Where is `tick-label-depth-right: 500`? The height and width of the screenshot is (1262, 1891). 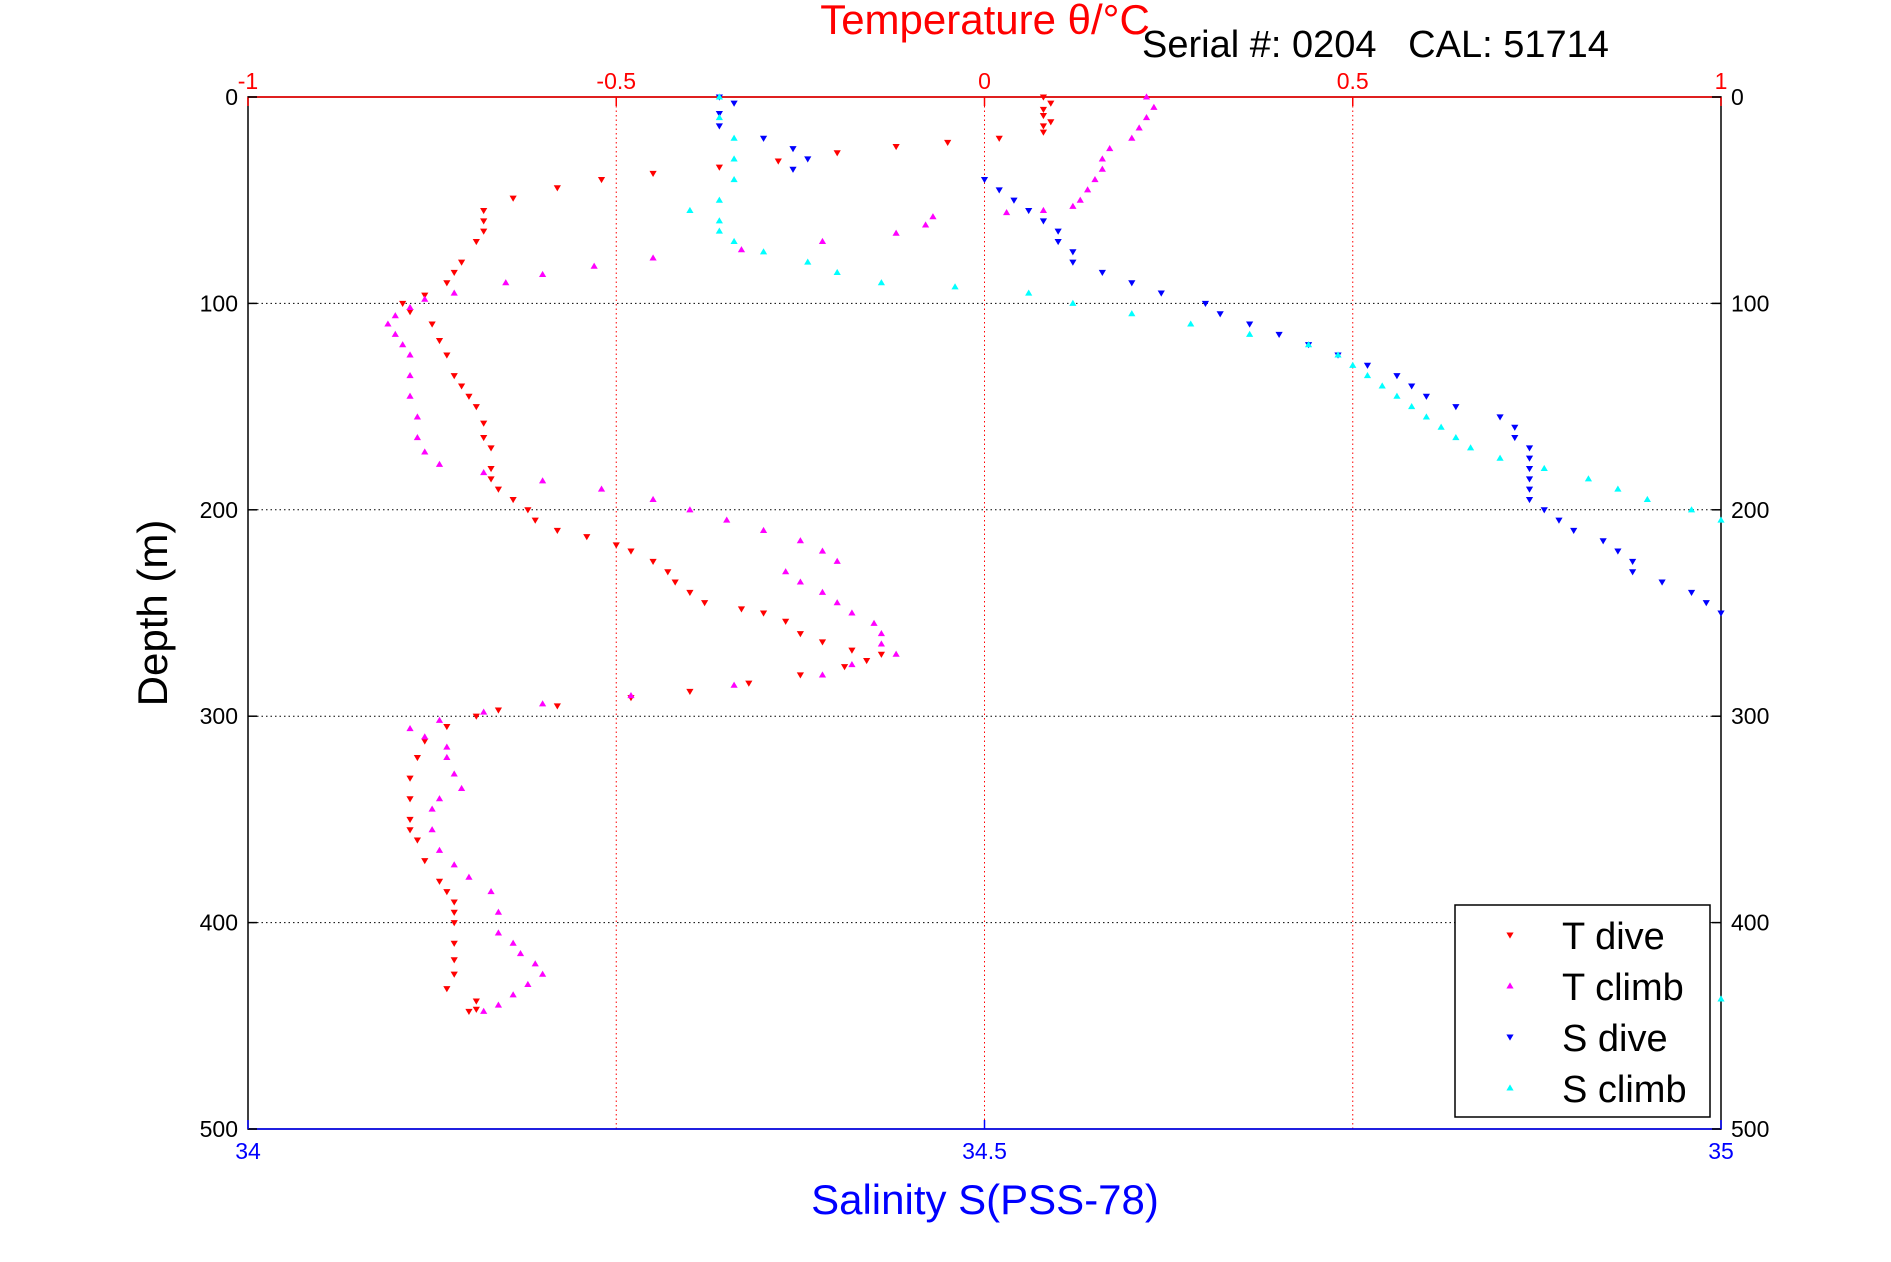 tick-label-depth-right: 500 is located at coordinates (1750, 1129).